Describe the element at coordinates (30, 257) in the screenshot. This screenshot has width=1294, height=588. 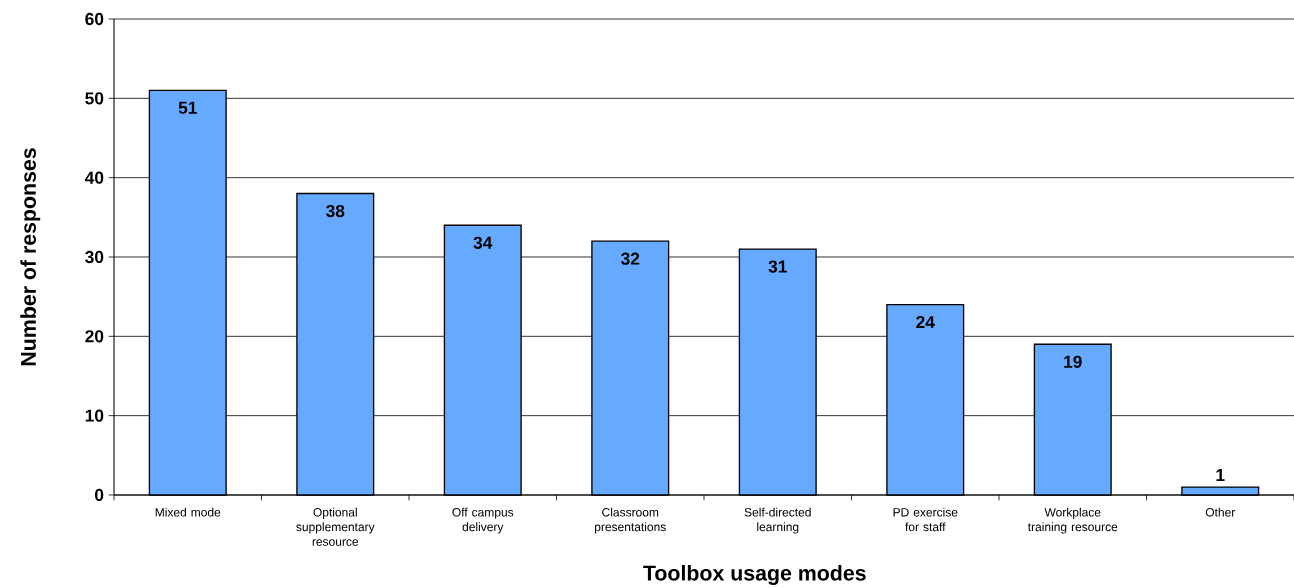
I see `y-axis-title: Number of responses` at that location.